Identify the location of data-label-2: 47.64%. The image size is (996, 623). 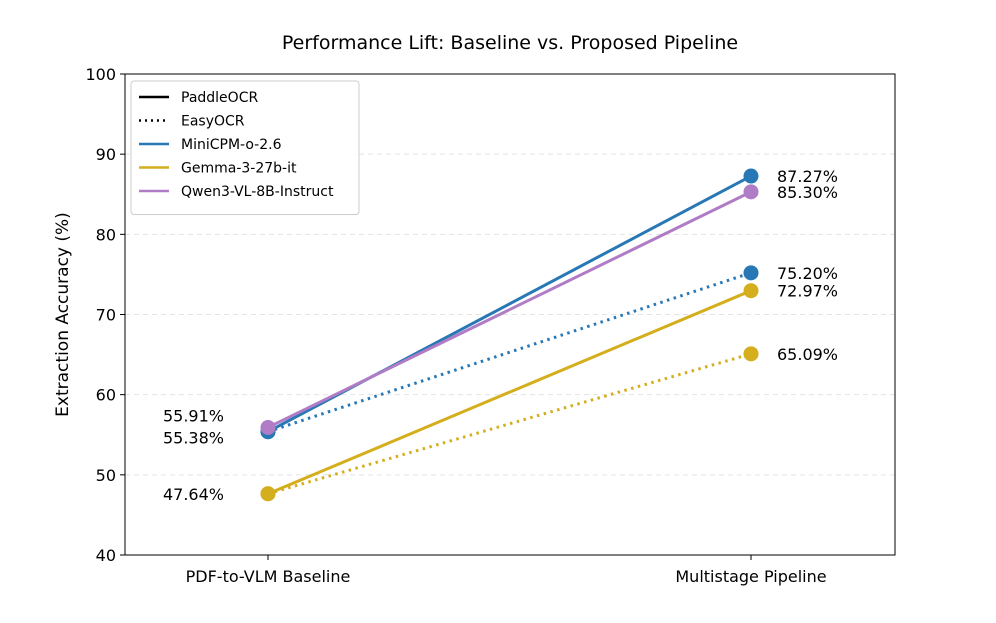
(193, 494).